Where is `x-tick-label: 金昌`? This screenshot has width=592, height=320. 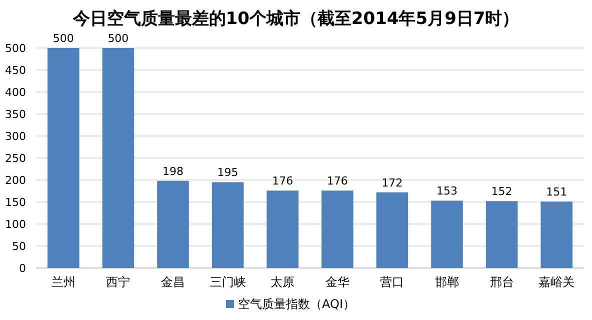 x-tick-label: 金昌 is located at coordinates (173, 282).